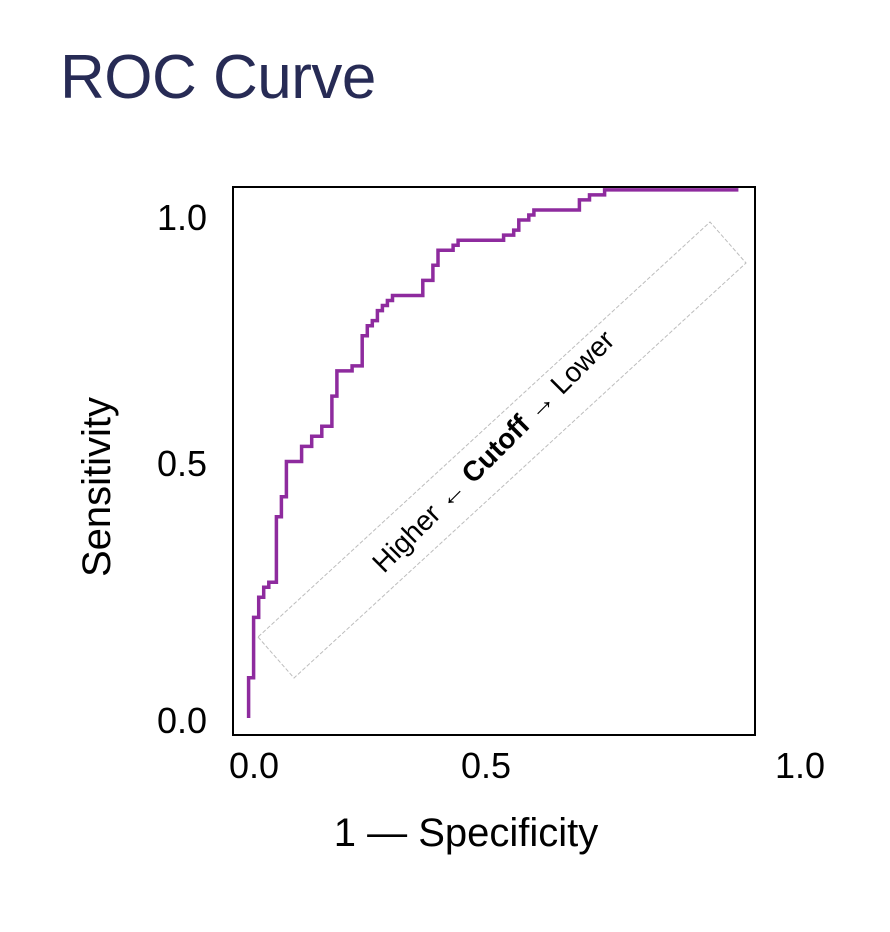 The image size is (890, 932). I want to click on cutoff-annotation: Higher ← Cutoff → Lower, so click(493, 451).